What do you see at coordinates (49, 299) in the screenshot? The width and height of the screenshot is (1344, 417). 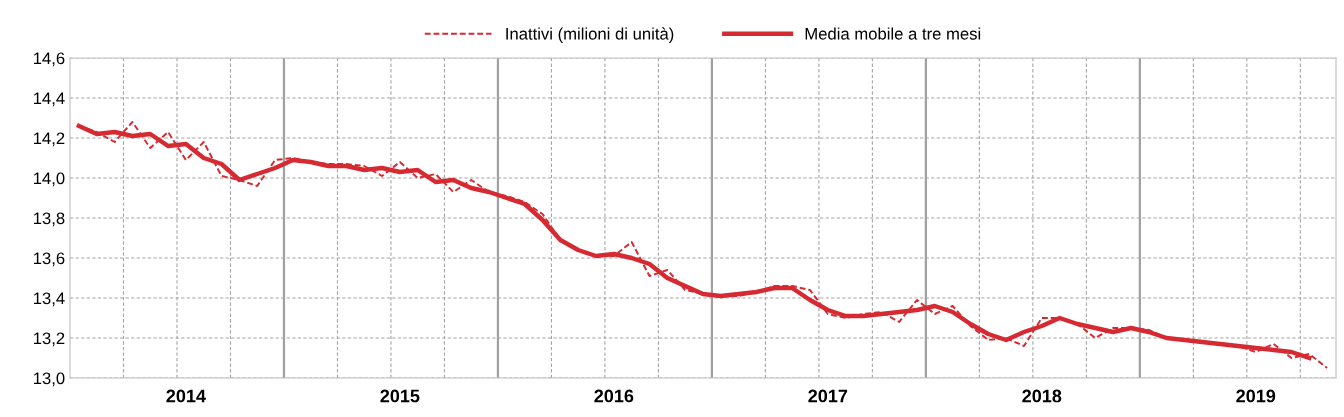 I see `y-tick-label: 13,4` at bounding box center [49, 299].